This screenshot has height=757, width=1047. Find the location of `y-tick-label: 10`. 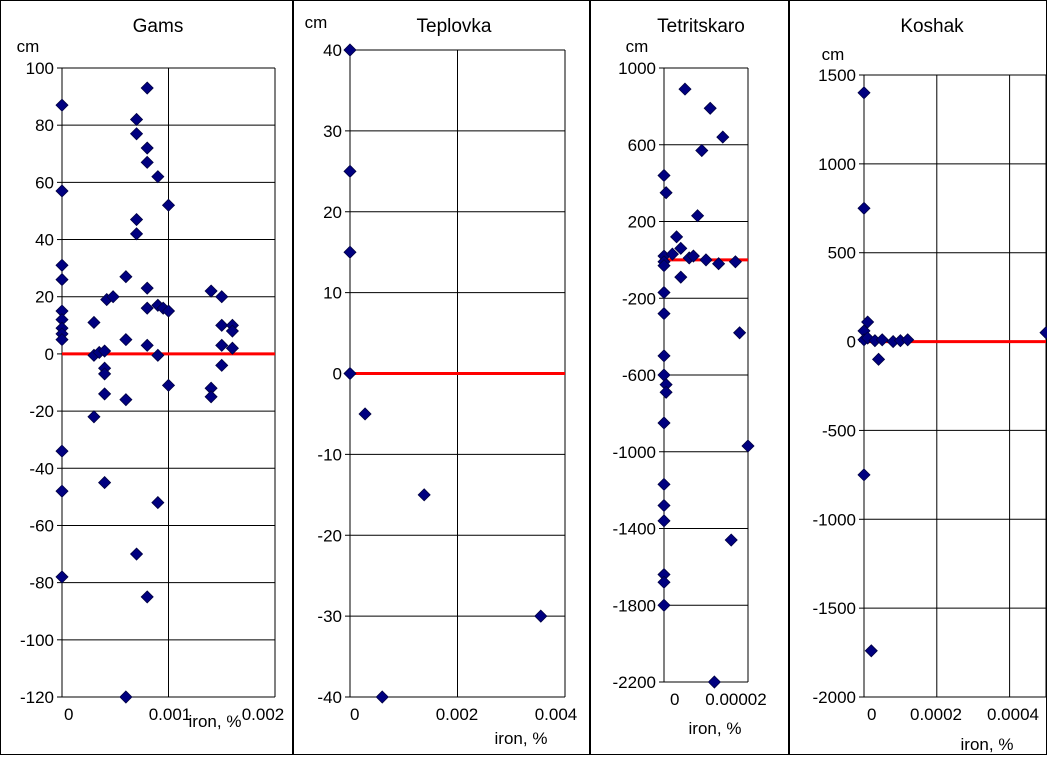

y-tick-label: 10 is located at coordinates (332, 293).